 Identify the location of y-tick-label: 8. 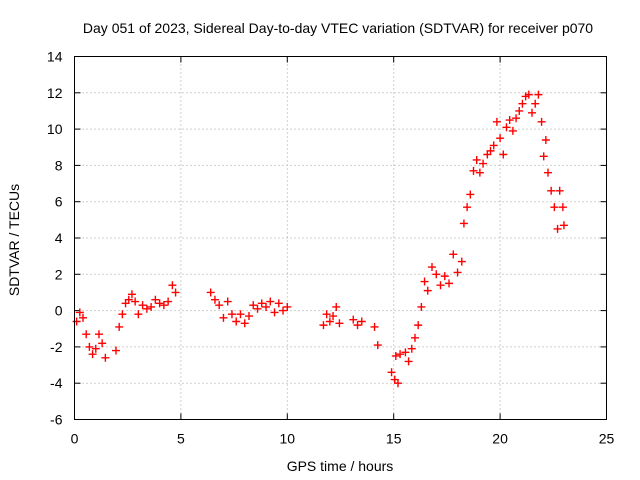
(59, 165).